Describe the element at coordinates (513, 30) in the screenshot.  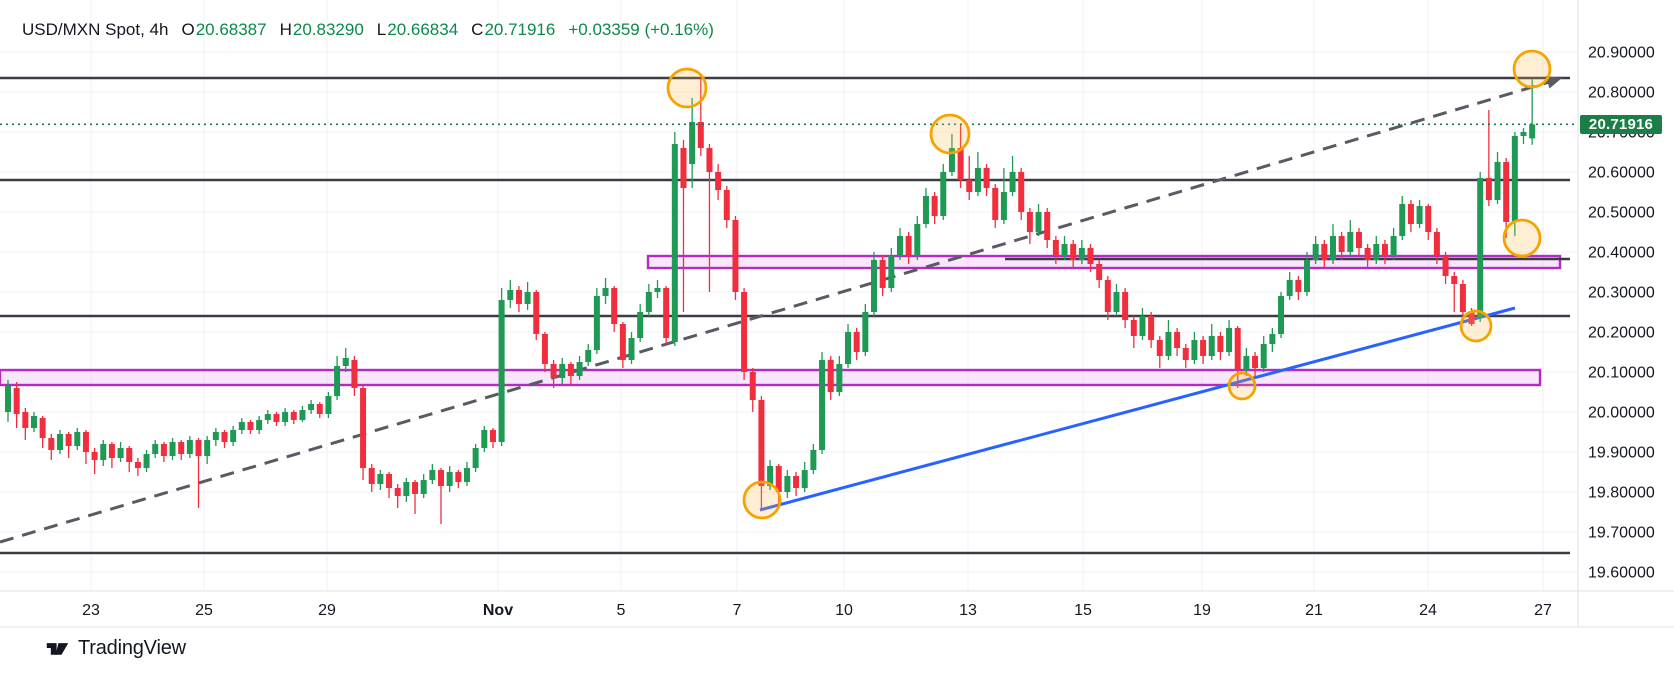
I see `close-readout: C20.71916` at that location.